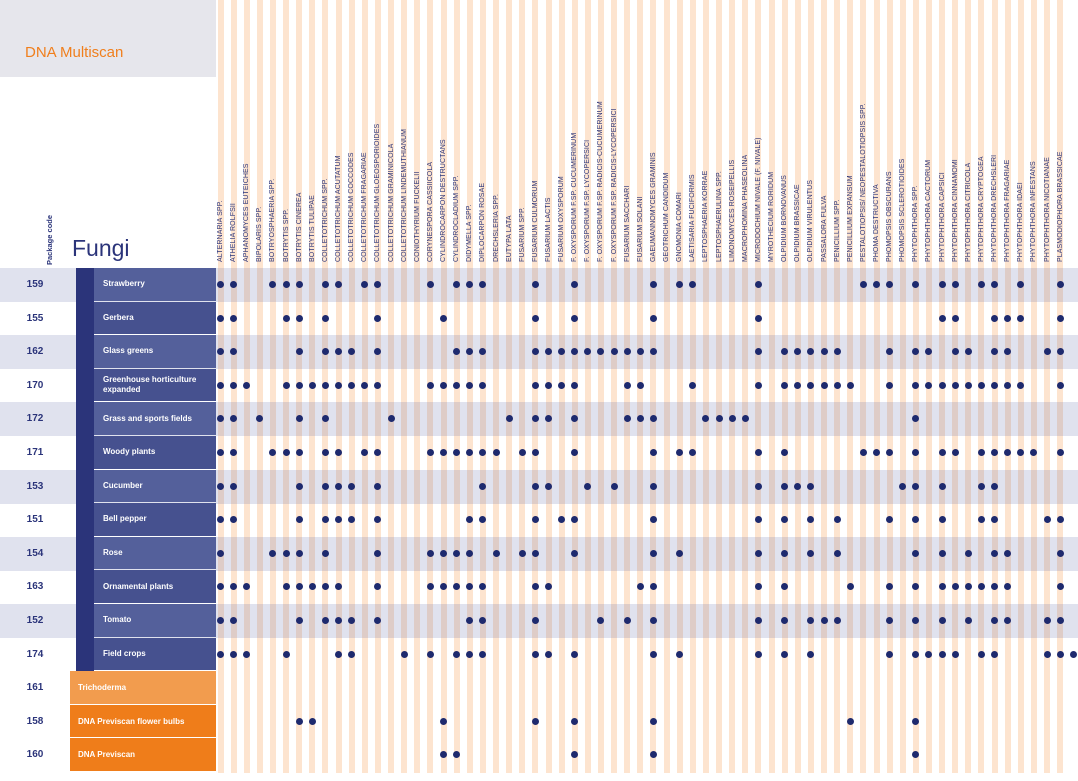 The image size is (1078, 781). Describe the element at coordinates (745, 208) in the screenshot. I see `organism-header: MACROPHOMINA PHASEOLINA` at that location.